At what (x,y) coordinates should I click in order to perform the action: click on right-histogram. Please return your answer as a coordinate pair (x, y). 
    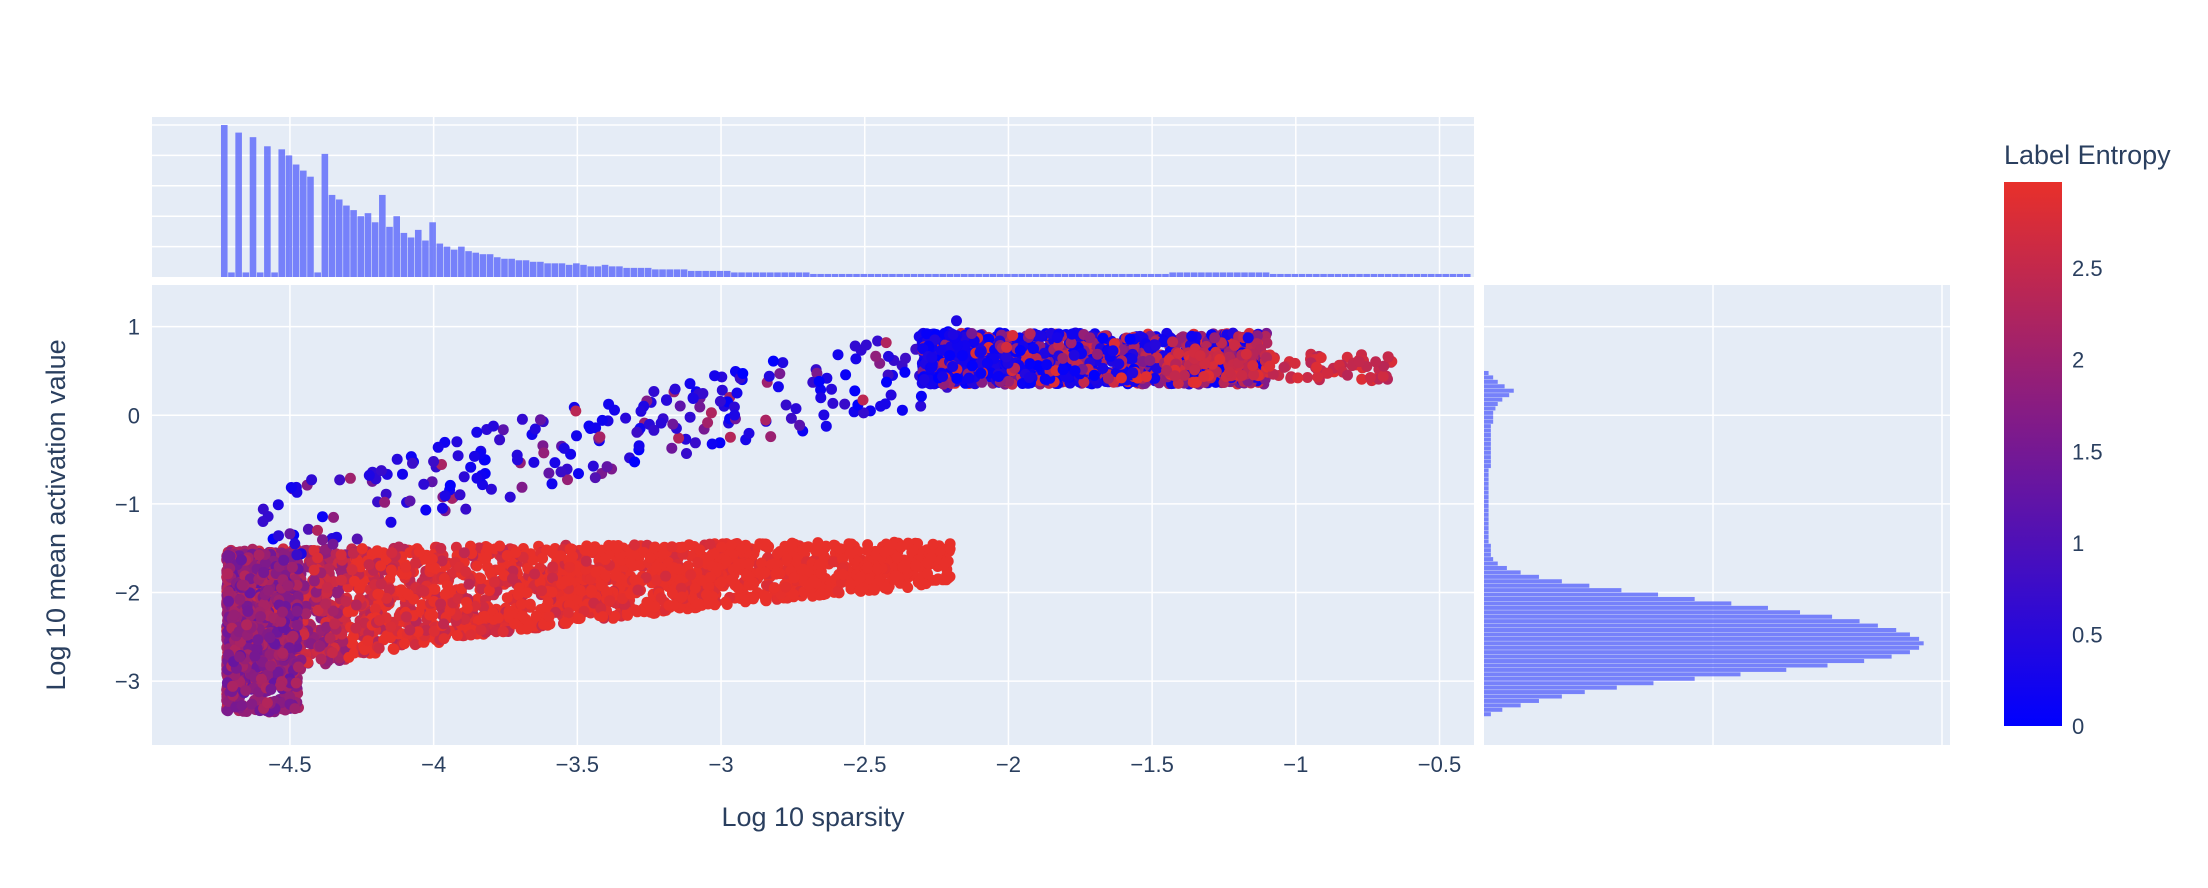
    Looking at the image, I should click on (1717, 515).